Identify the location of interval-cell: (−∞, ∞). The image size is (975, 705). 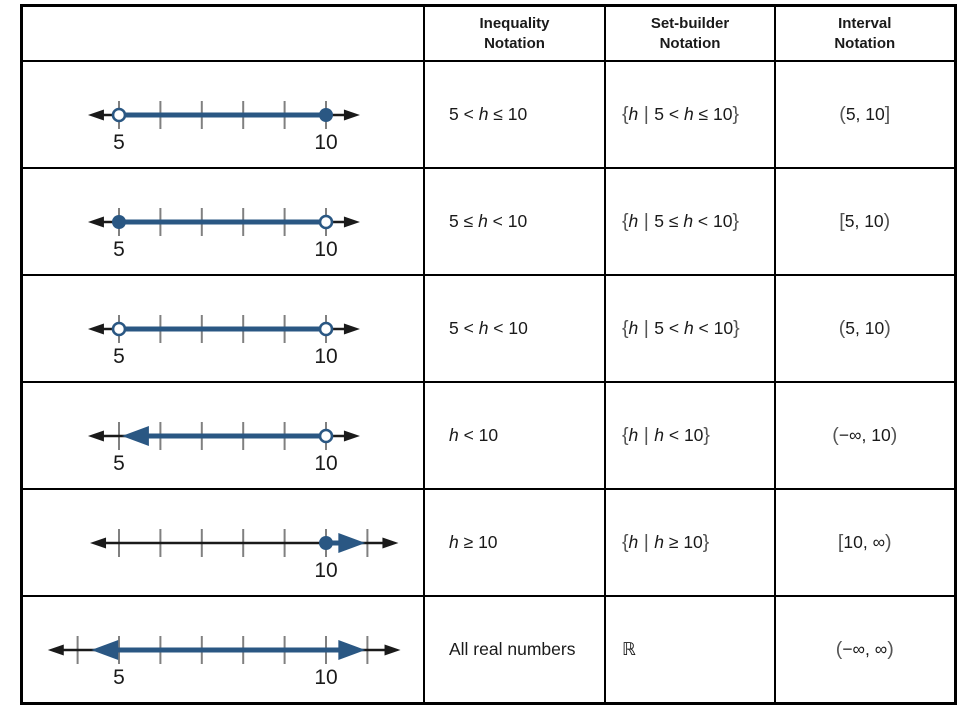
(865, 650).